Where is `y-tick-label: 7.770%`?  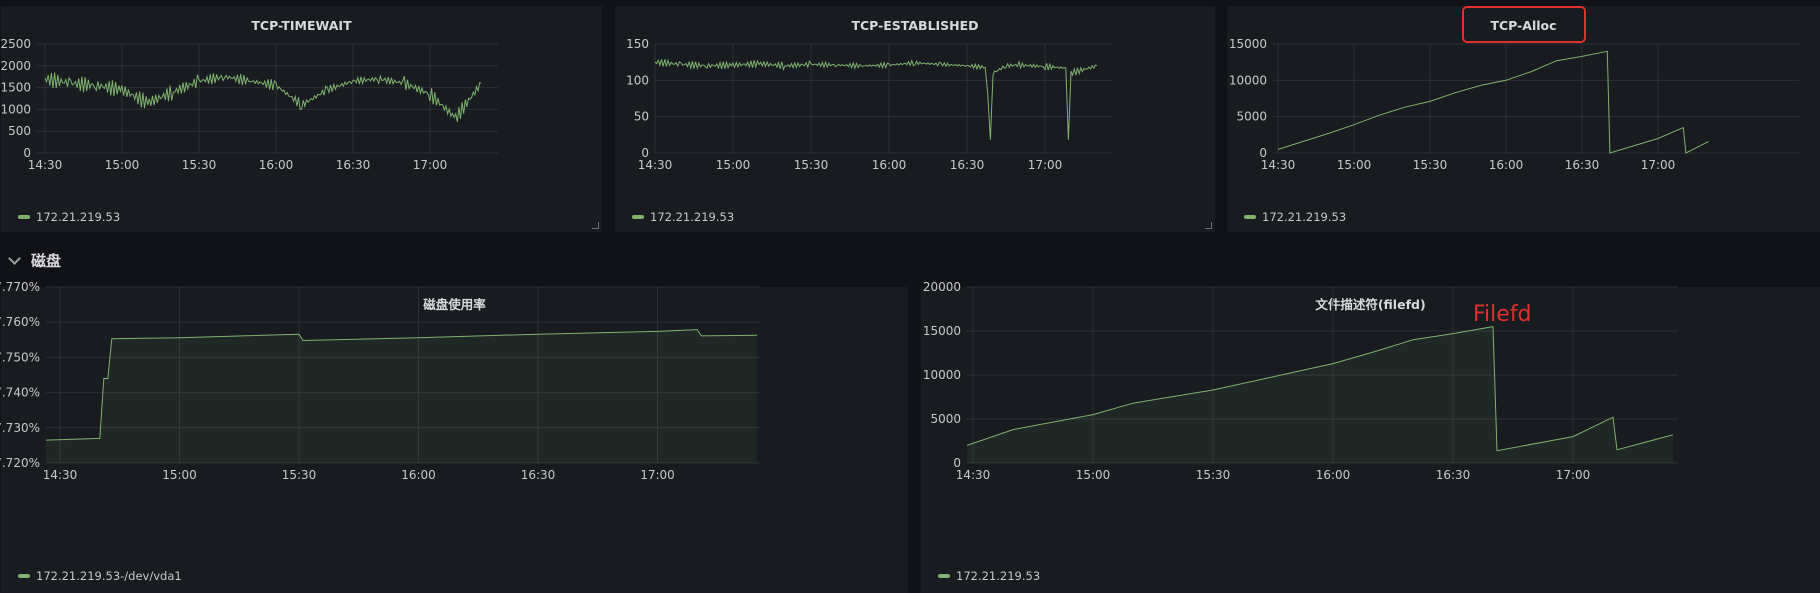 y-tick-label: 7.770% is located at coordinates (20, 287).